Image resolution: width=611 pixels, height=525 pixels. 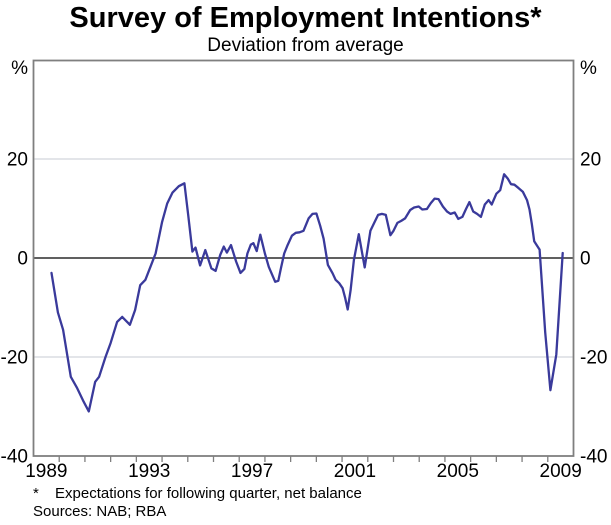 What do you see at coordinates (100, 511) in the screenshot?
I see `sources-line: Sources: NAB; RBA` at bounding box center [100, 511].